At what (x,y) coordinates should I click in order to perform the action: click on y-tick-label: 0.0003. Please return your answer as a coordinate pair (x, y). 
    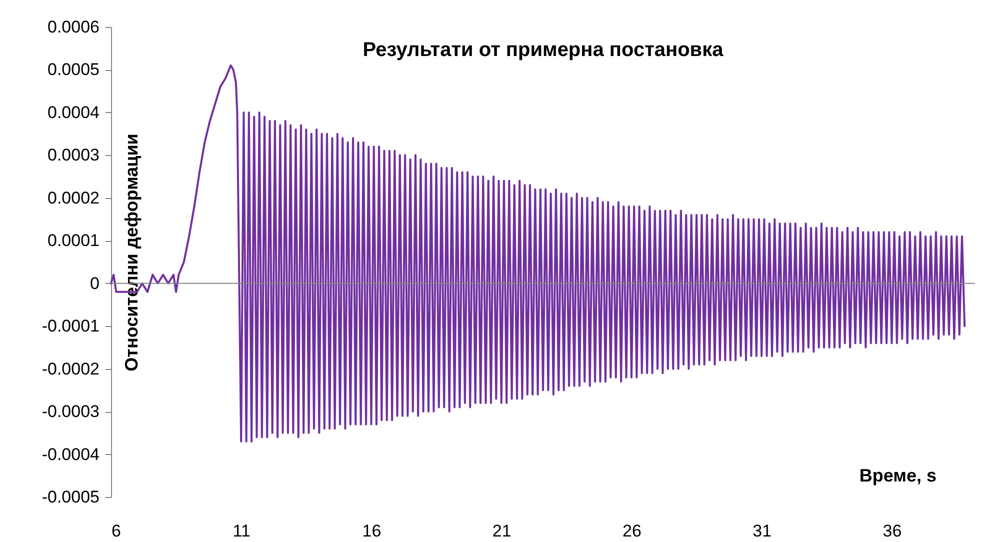
    Looking at the image, I should click on (74, 155).